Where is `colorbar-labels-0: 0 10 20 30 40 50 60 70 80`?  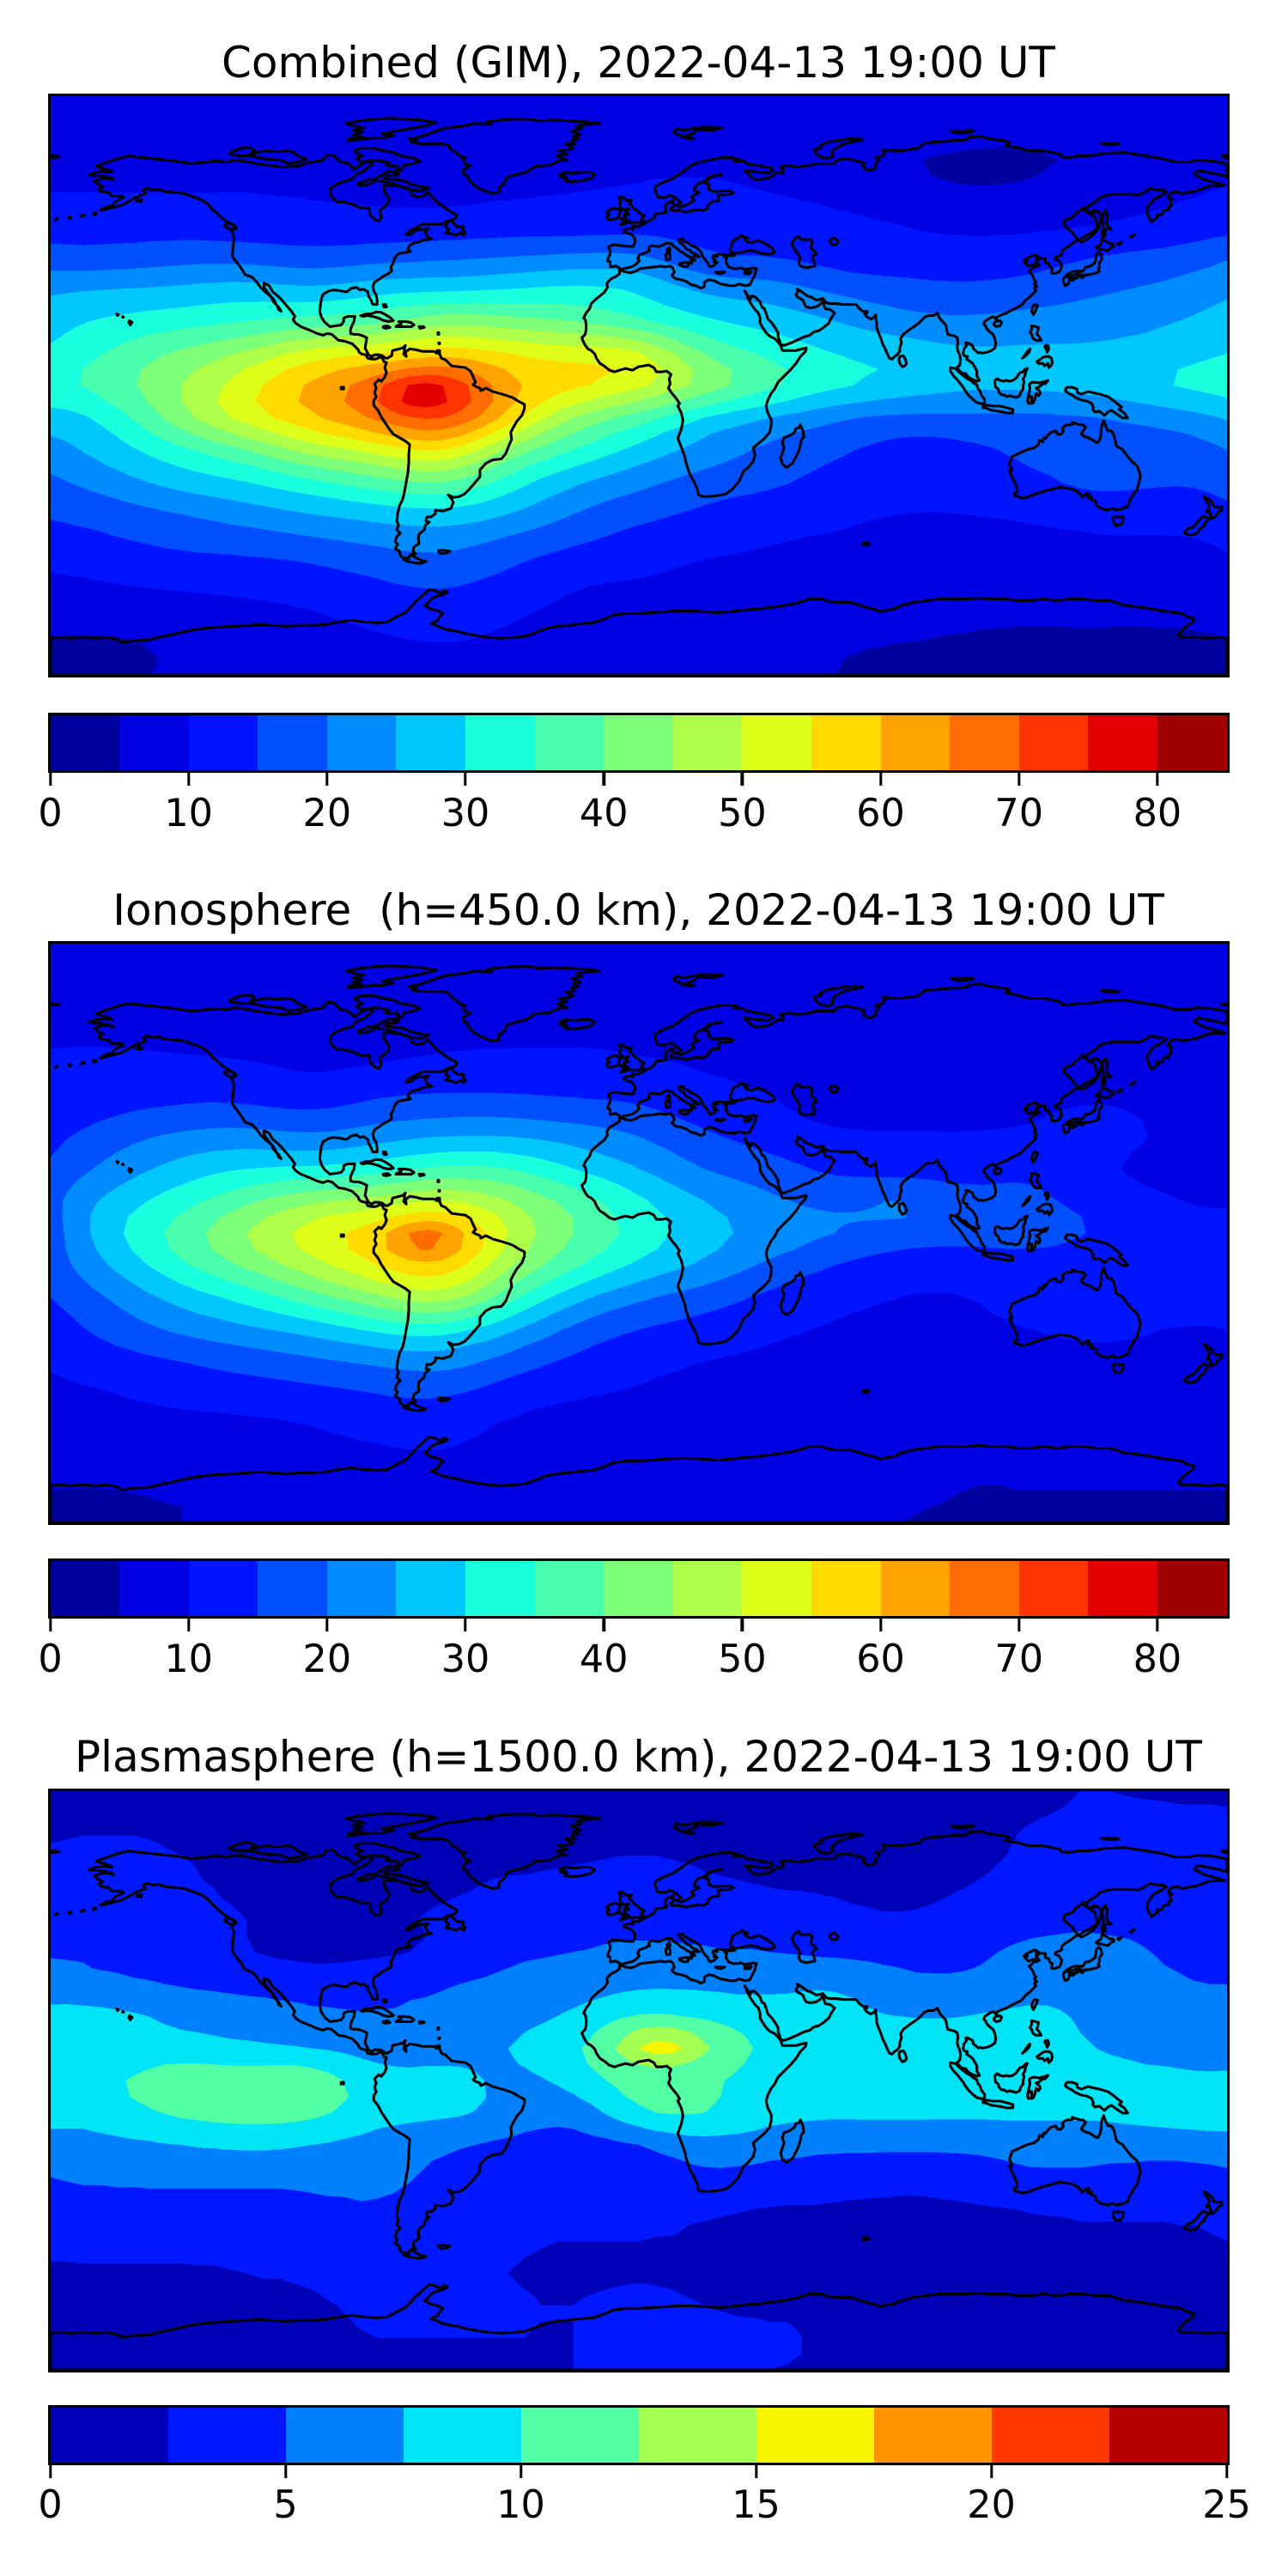
colorbar-labels-0: 0 10 20 30 40 50 60 70 80 is located at coordinates (632, 813).